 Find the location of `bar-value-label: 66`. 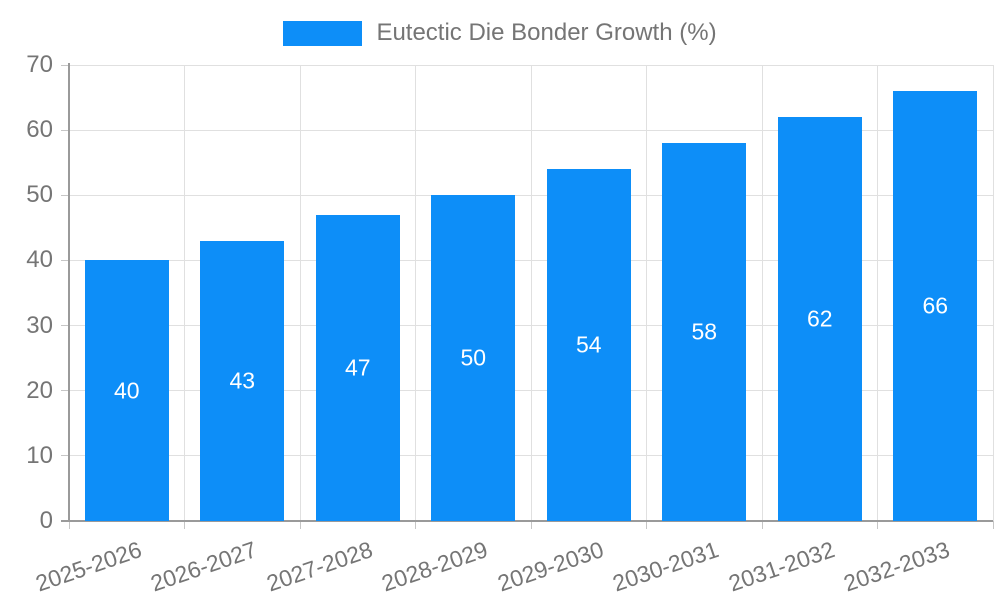

bar-value-label: 66 is located at coordinates (935, 305).